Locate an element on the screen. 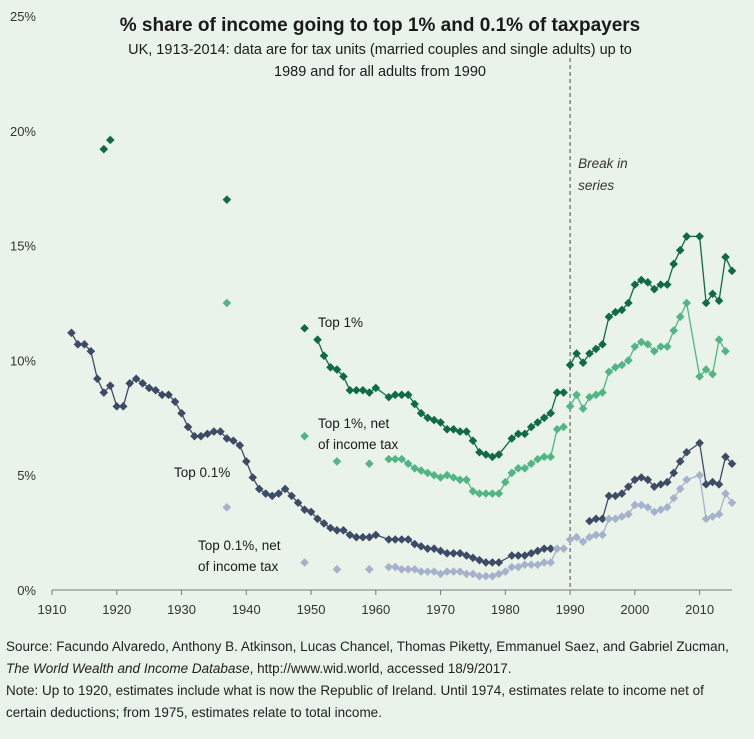 The height and width of the screenshot is (739, 754). x-tick-label: 2010 is located at coordinates (699, 609).